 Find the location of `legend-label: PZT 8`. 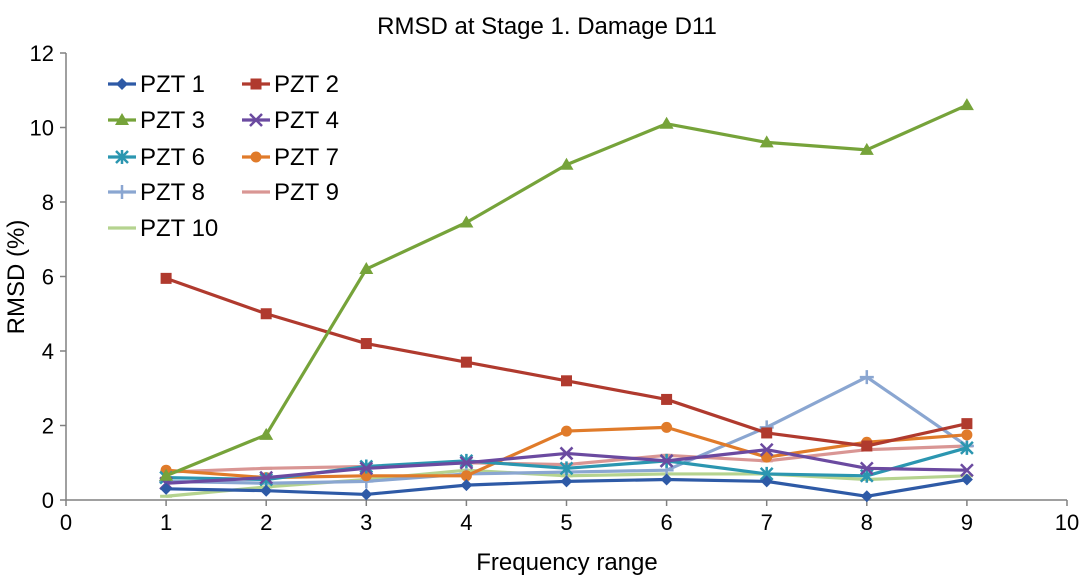

legend-label: PZT 8 is located at coordinates (172, 192).